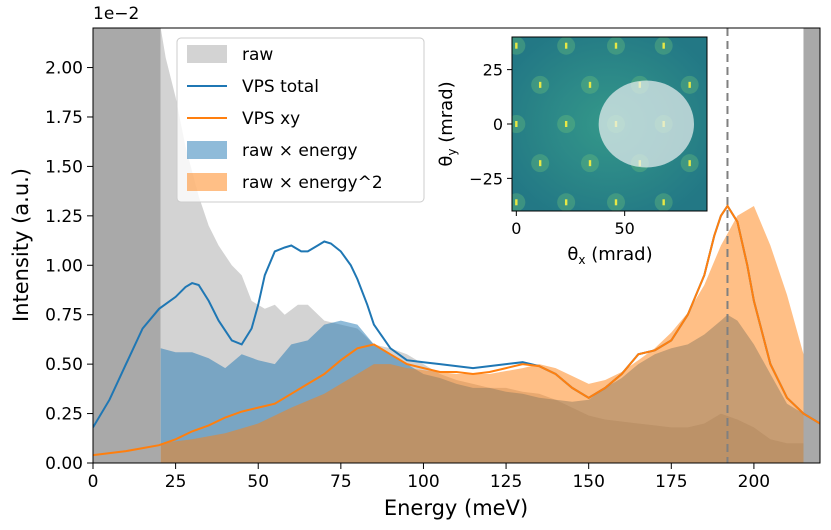 The image size is (831, 530). I want to click on x-tick-label: 0, so click(93, 482).